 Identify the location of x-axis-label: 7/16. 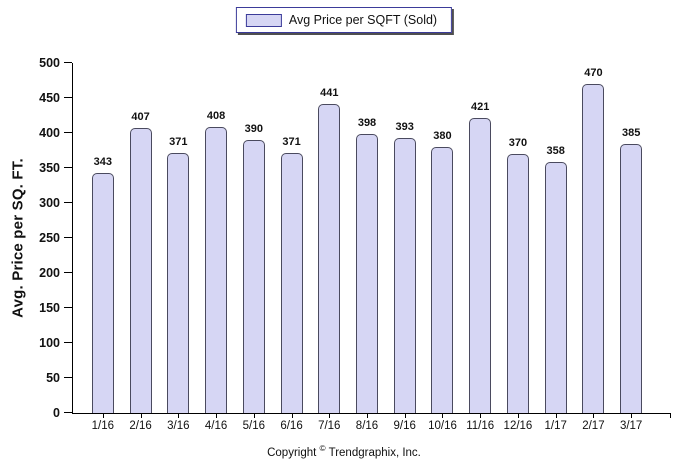
(329, 426).